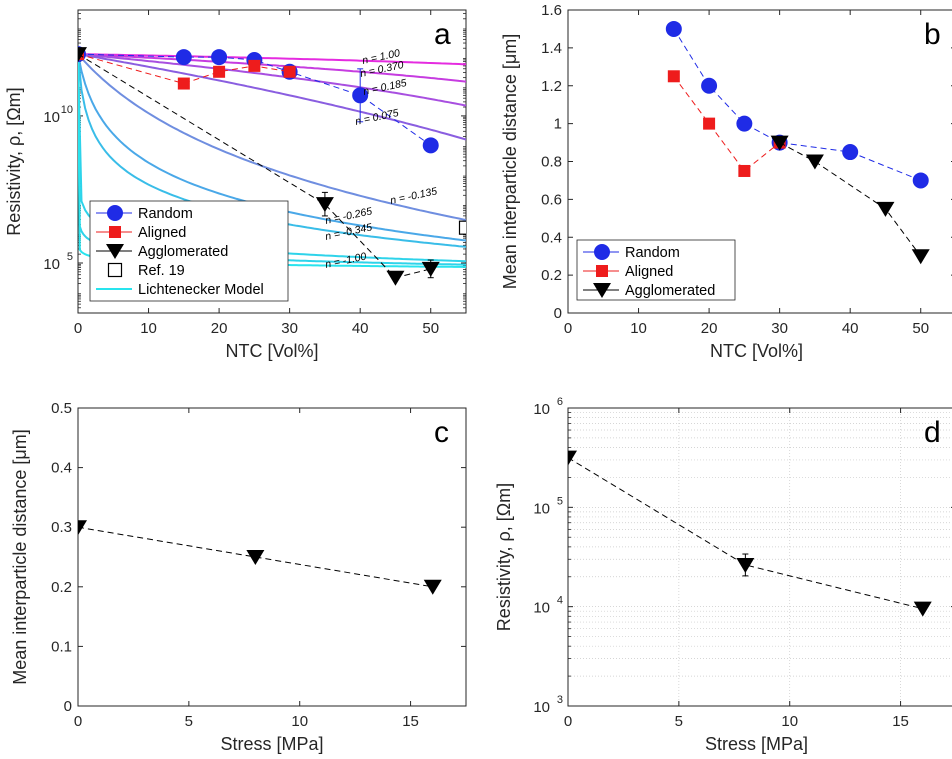 The width and height of the screenshot is (952, 759). Describe the element at coordinates (679, 721) in the screenshot. I see `x-tick-label: 5` at that location.